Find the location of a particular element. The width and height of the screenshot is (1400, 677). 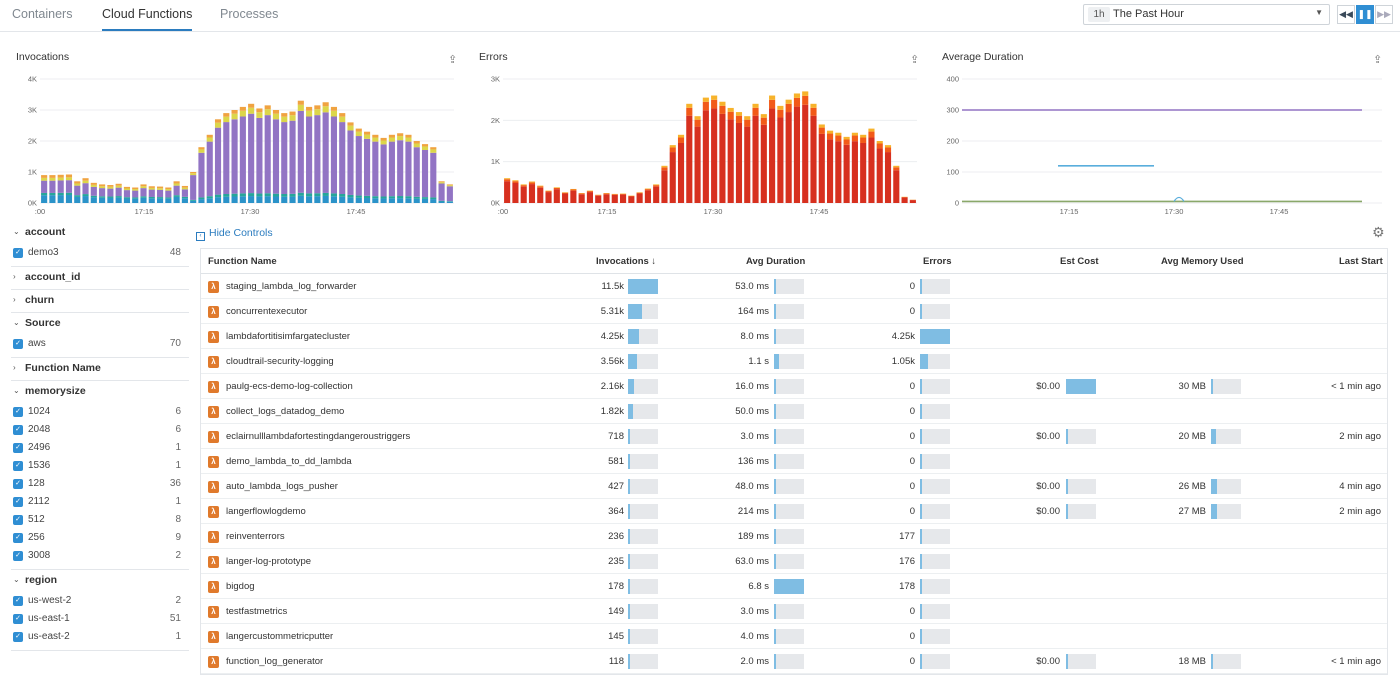

pause-button: ❚❚ is located at coordinates (1365, 14).